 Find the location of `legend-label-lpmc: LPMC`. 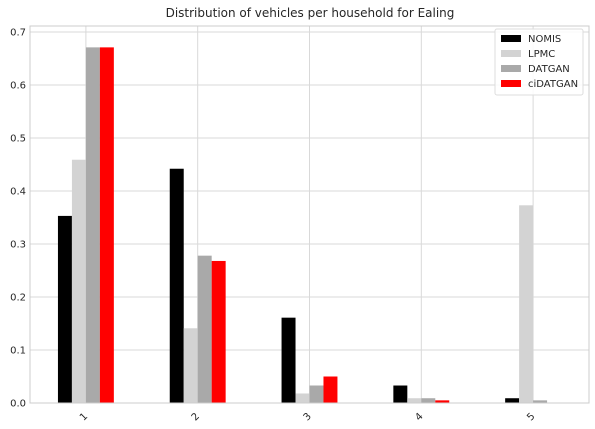

legend-label-lpmc: LPMC is located at coordinates (541, 54).